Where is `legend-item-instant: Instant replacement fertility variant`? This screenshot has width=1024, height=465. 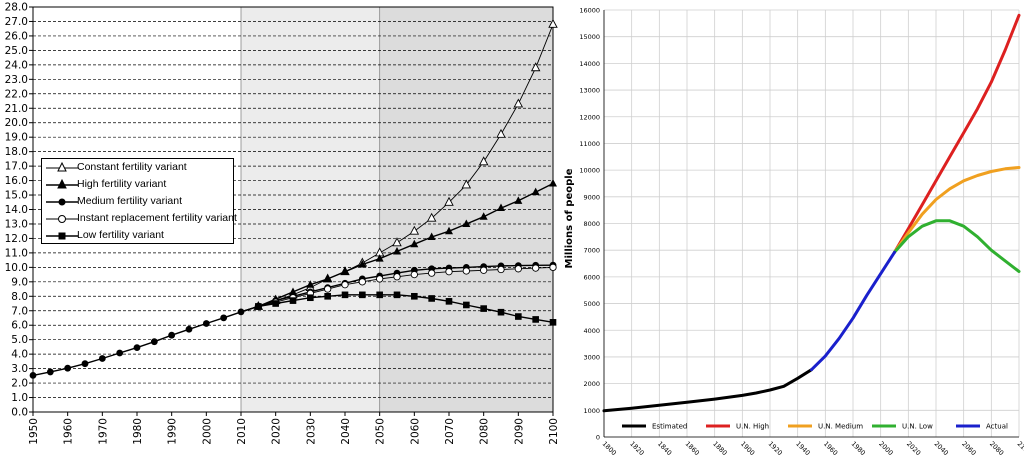 legend-item-instant: Instant replacement fertility variant is located at coordinates (139, 218).